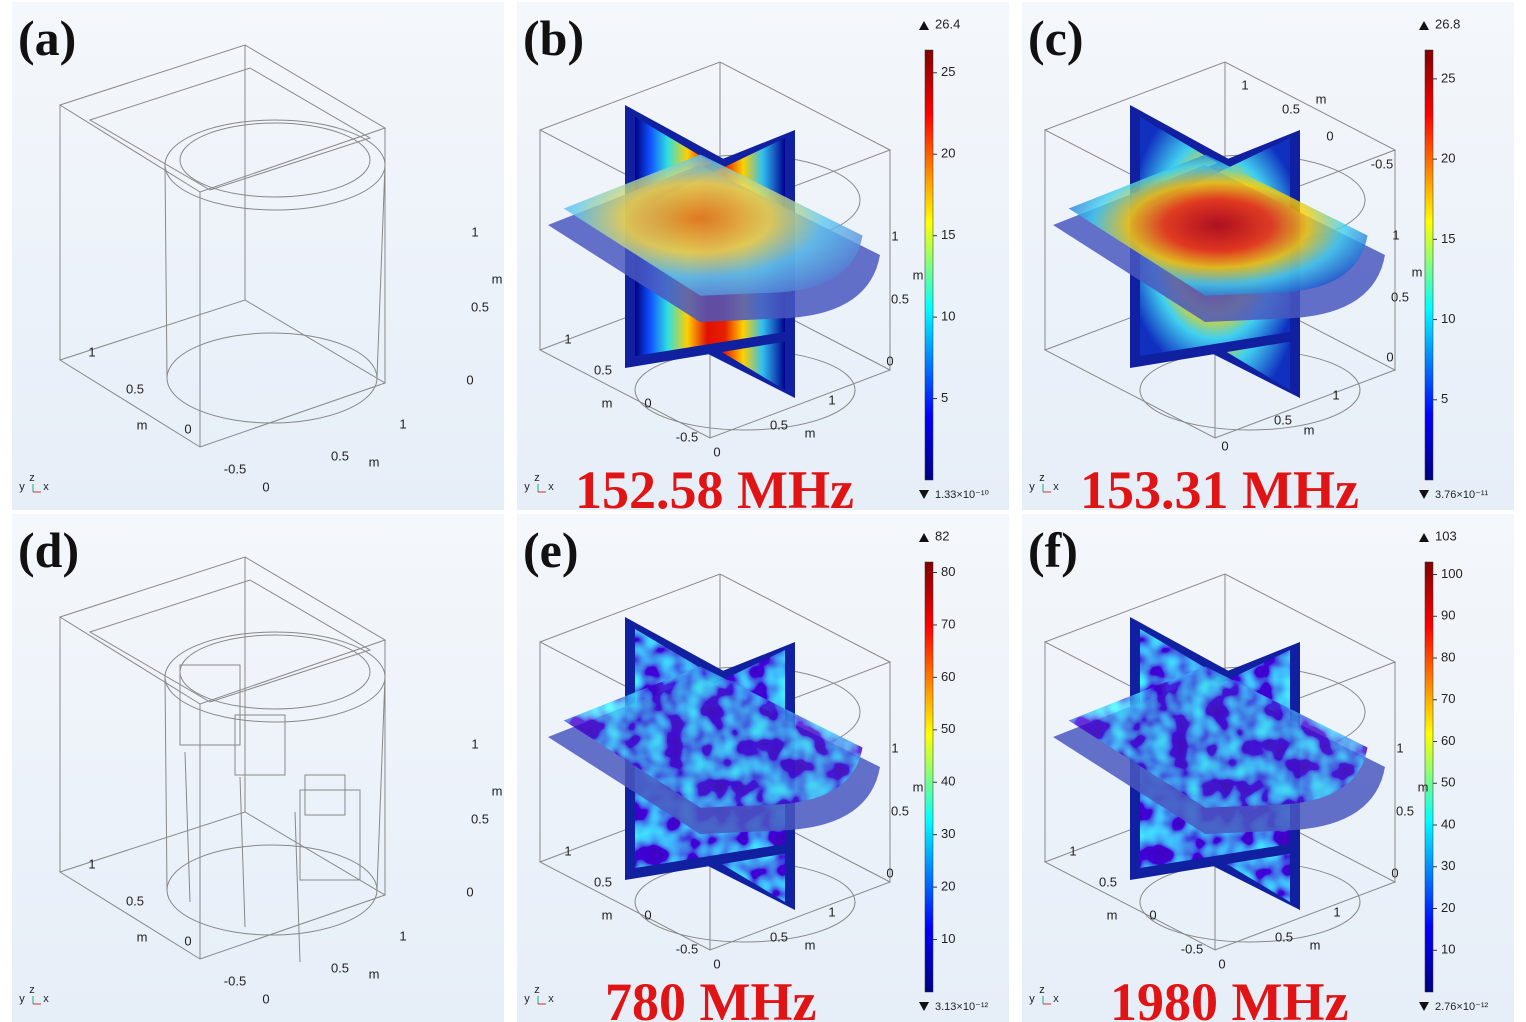 This screenshot has height=1022, width=1526. I want to click on colorbar-tick-label: 80, so click(948, 571).